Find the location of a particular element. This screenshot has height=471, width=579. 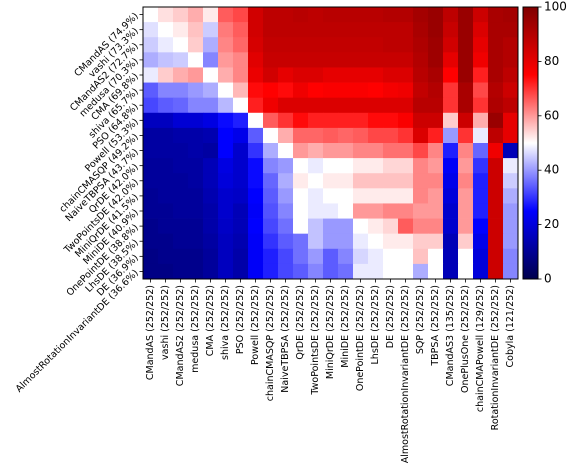

column-label: PSO (252/252) is located at coordinates (240, 319).